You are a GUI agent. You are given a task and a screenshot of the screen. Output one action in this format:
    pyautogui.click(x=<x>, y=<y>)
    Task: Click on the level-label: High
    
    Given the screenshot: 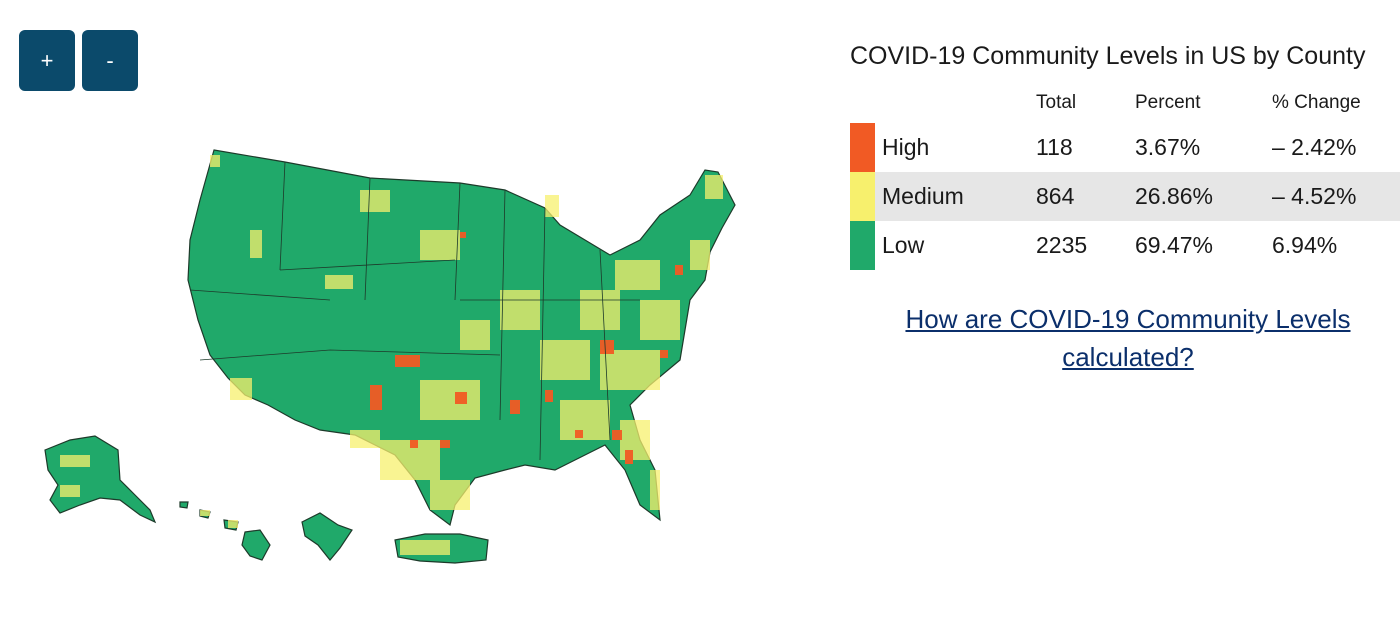 What is the action you would take?
    pyautogui.click(x=906, y=147)
    